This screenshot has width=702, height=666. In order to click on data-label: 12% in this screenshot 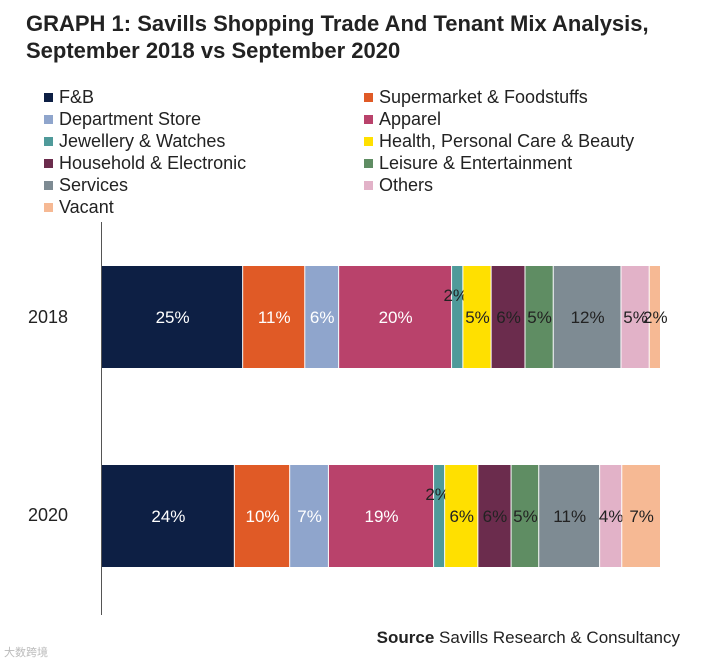, I will do `click(588, 317)`.